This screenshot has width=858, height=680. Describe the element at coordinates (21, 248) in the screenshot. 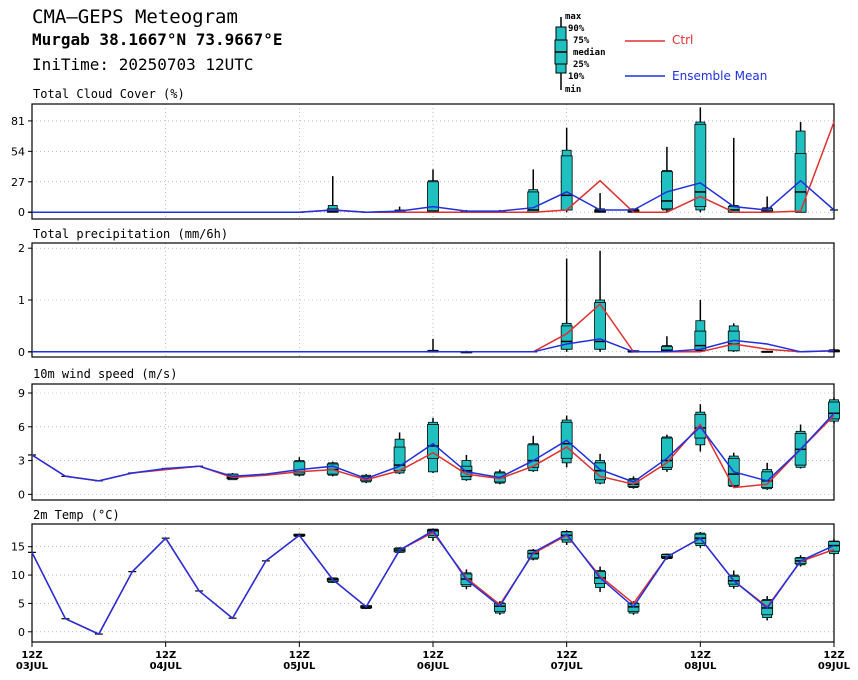

I see `y-tick-label: 2` at that location.